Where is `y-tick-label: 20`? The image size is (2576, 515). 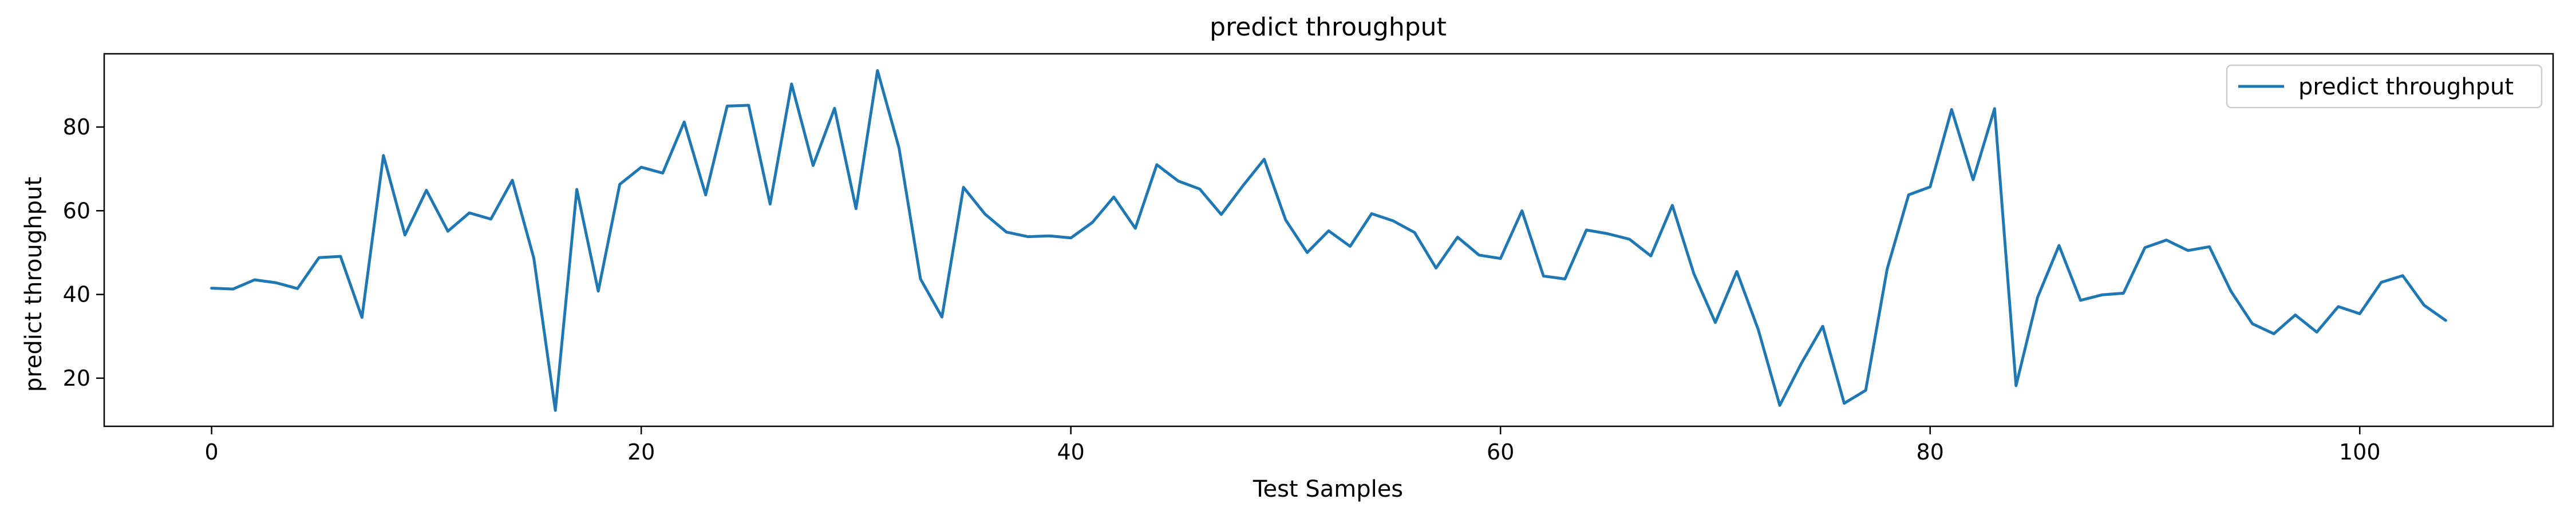
y-tick-label: 20 is located at coordinates (76, 378).